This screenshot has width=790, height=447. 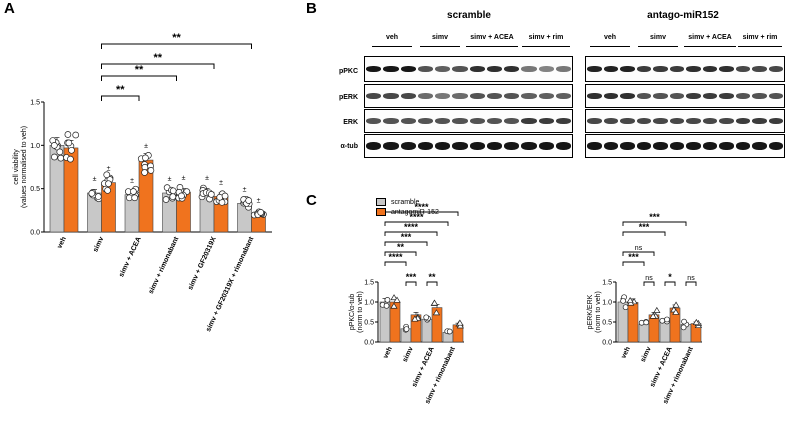 I want to click on x-tick-label: simv + GF20319X + rimonabant, so click(x=230, y=284).